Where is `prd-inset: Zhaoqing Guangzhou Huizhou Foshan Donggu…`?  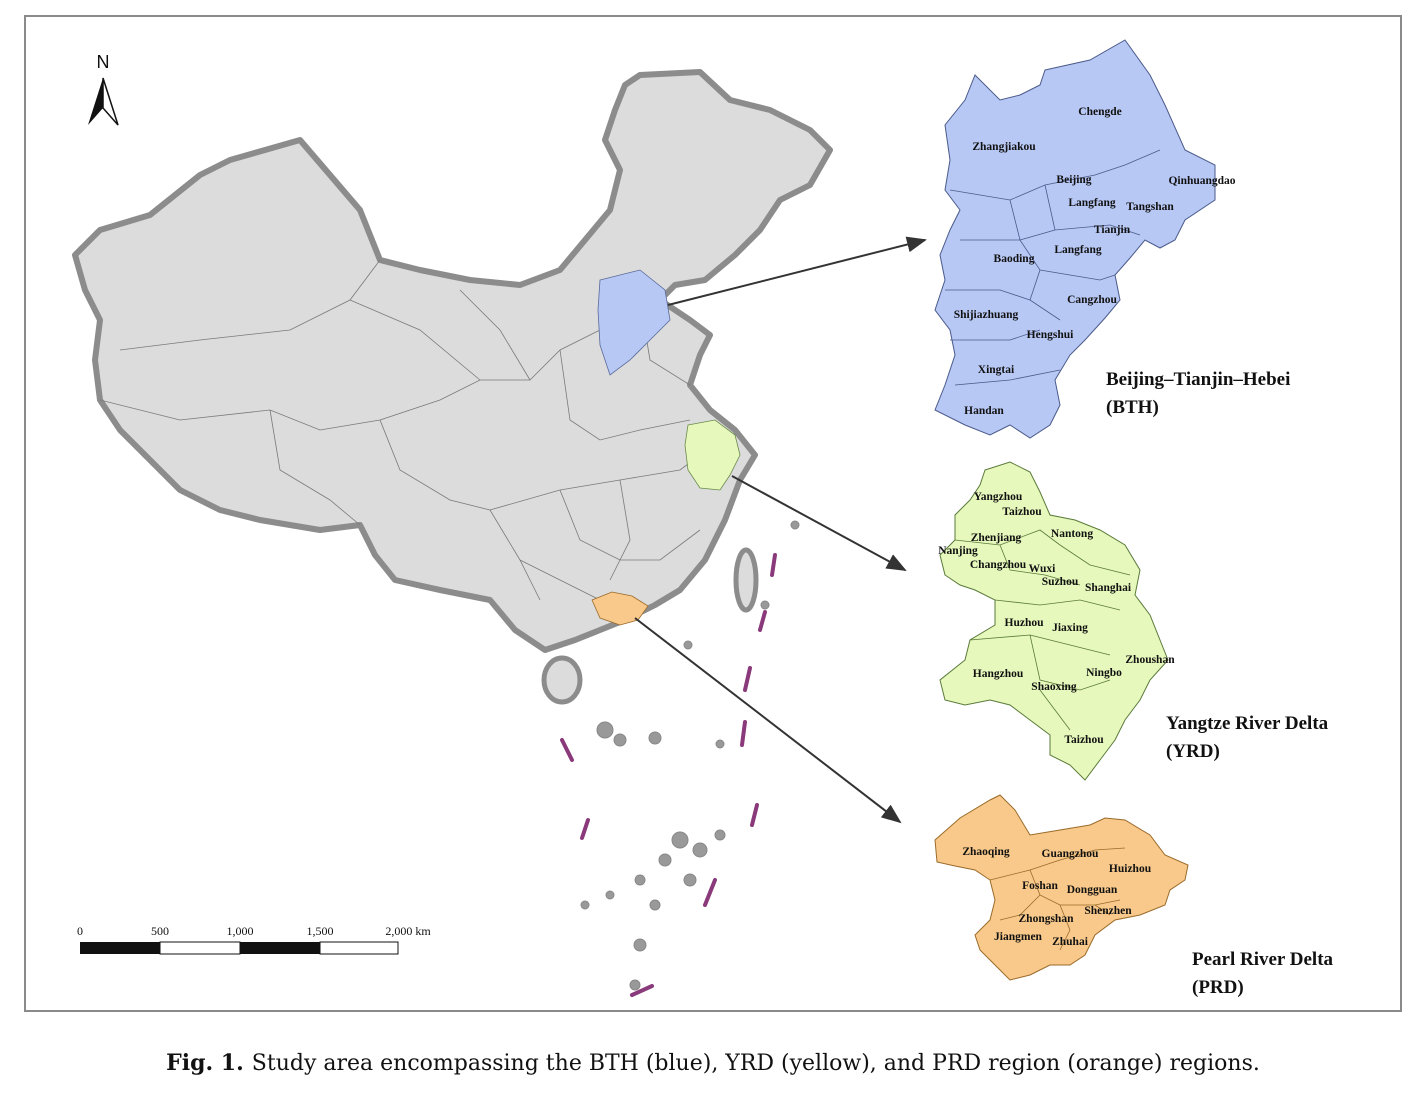
prd-inset: Zhaoqing Guangzhou Huizhou Foshan Donggu… is located at coordinates (1134, 896).